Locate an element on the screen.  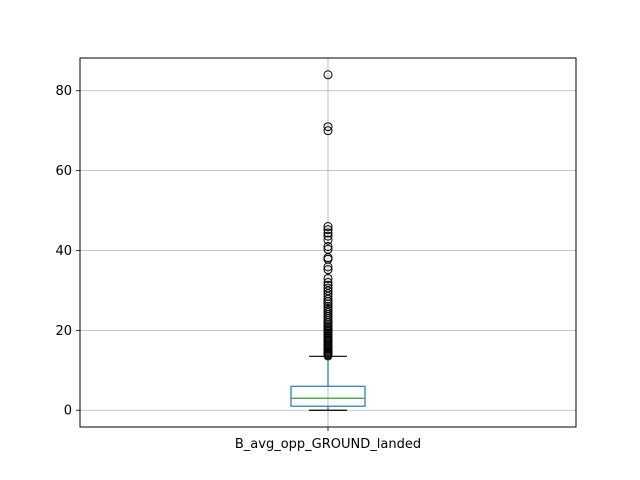
y-axis: 0 20 40 60 80 is located at coordinates (67, 251).